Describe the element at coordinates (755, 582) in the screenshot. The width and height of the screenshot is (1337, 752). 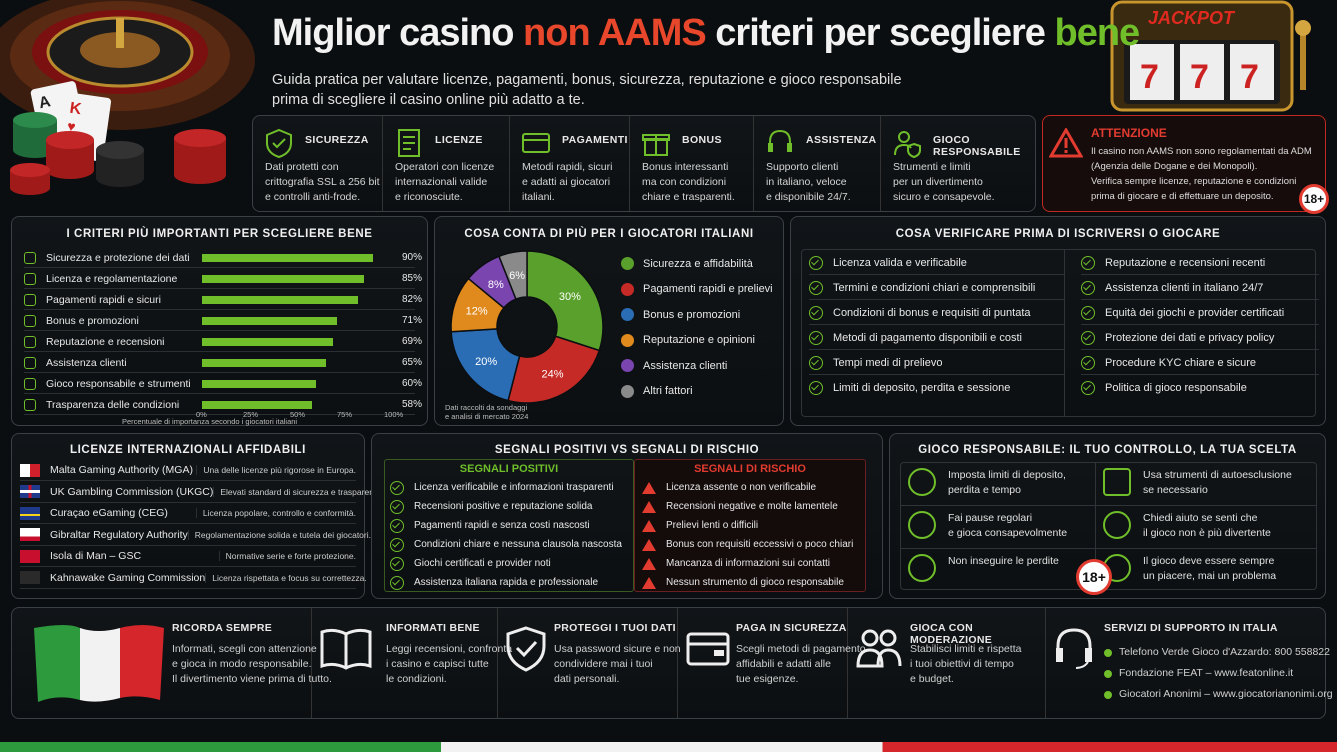
I see `risk-signal-label: Nessun strumento di gioco responsabile` at that location.